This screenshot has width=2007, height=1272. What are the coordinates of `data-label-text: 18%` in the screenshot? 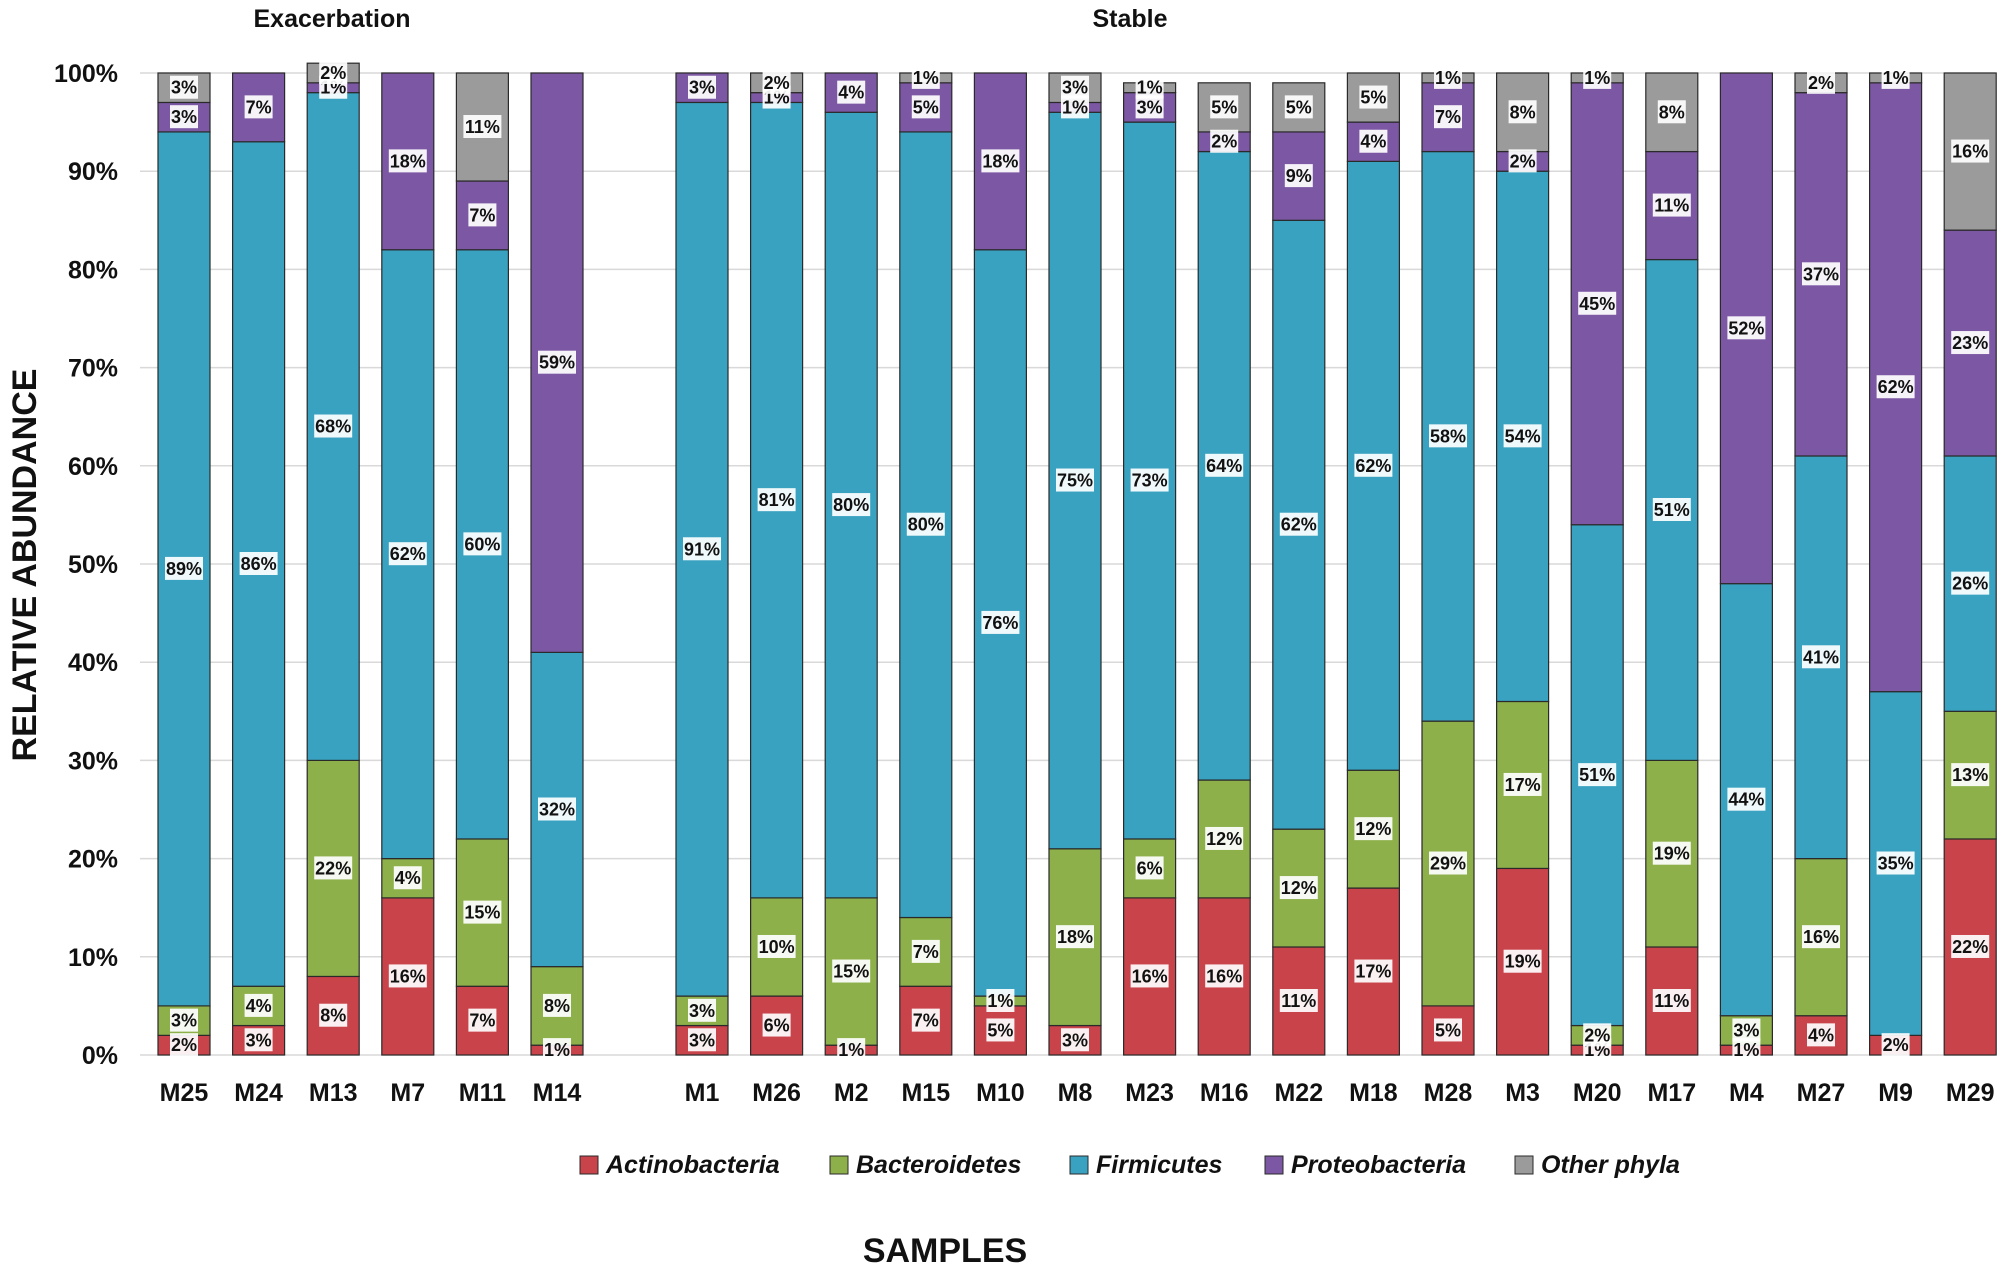 It's located at (1000, 161).